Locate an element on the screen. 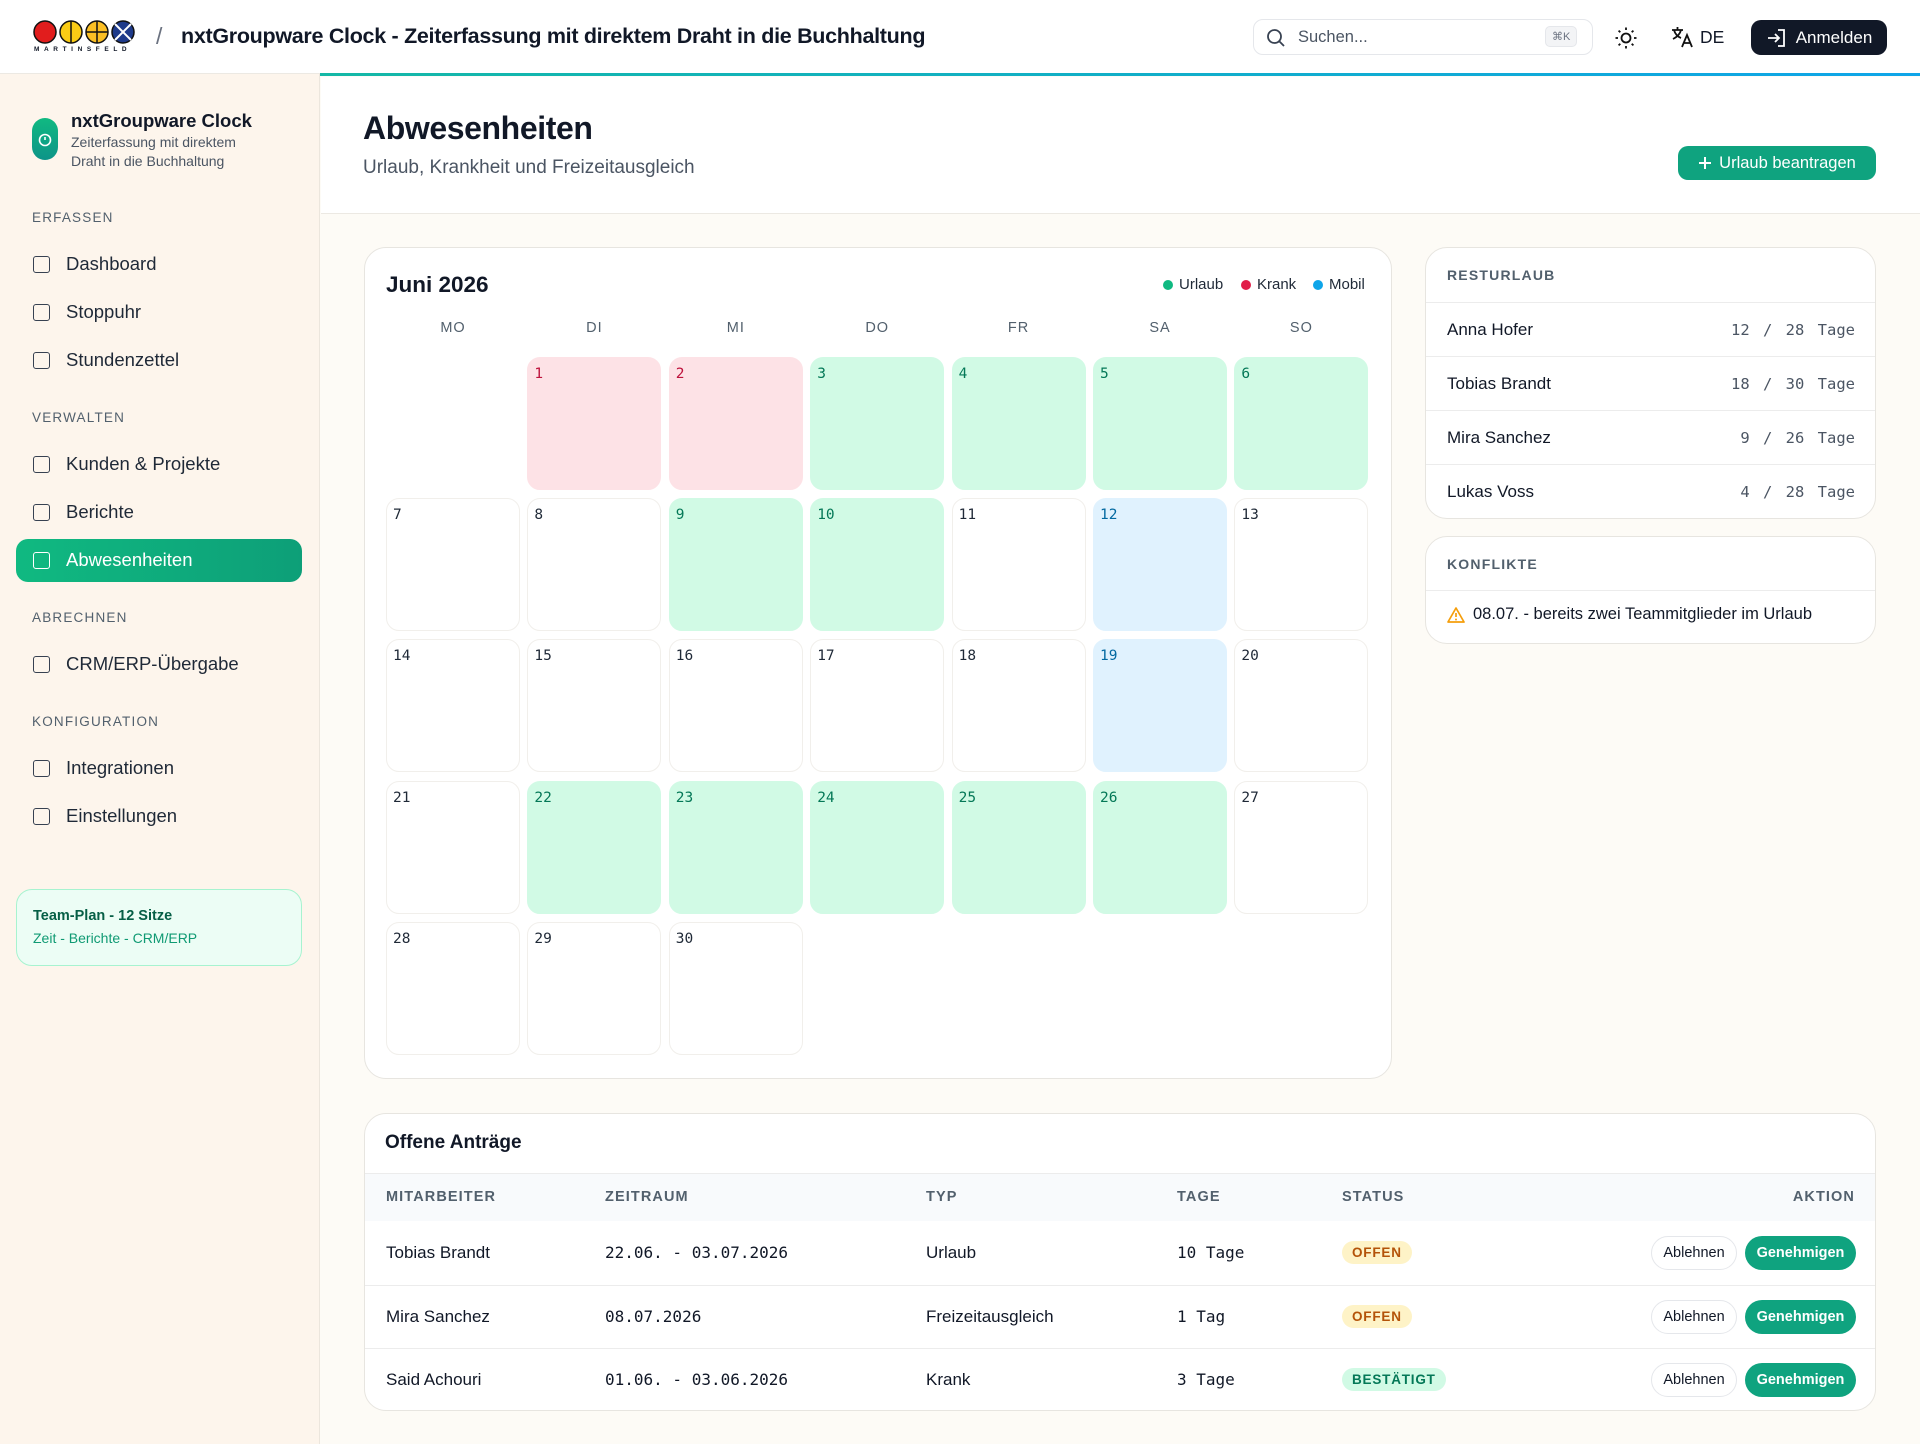  login-button: Anmelden is located at coordinates (1819, 37).